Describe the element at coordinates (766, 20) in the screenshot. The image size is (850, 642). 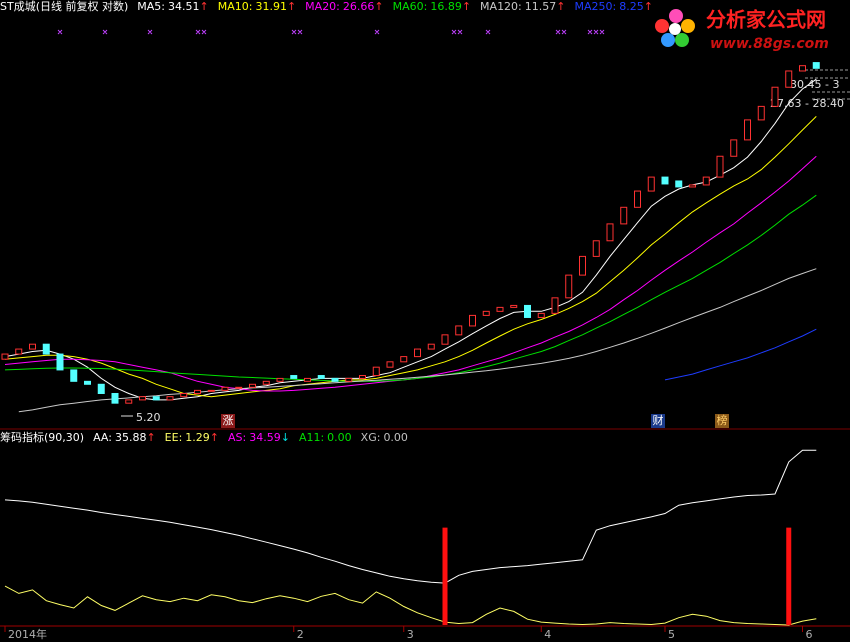
I see `logo-title: 分析家公式网` at that location.